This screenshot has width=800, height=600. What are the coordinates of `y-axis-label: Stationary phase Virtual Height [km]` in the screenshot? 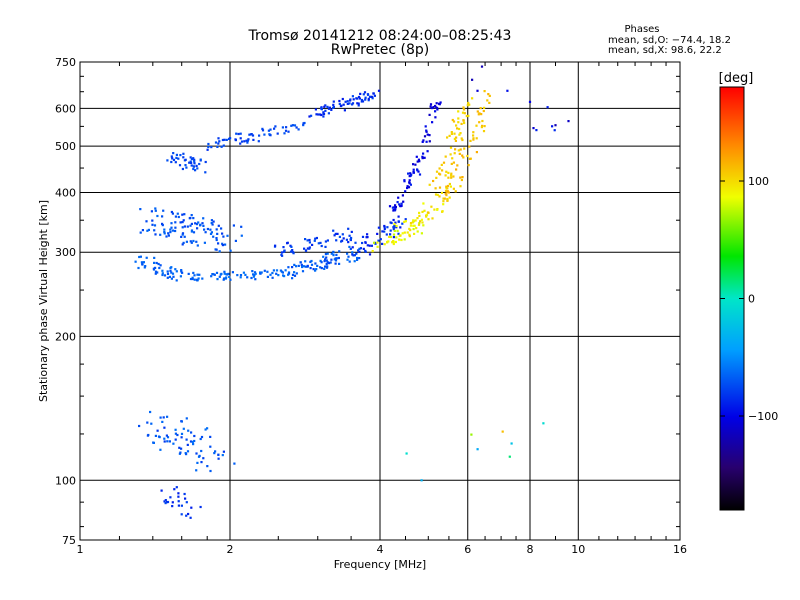 It's located at (43, 301).